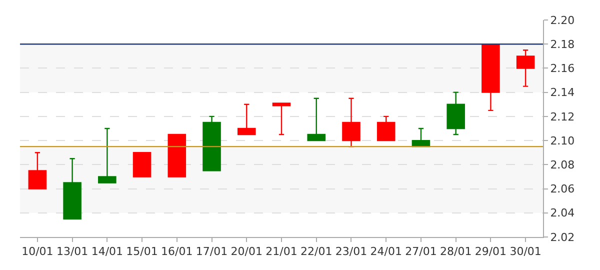 Image resolution: width=600 pixels, height=270 pixels. What do you see at coordinates (562, 165) in the screenshot?
I see `y-tick-label: 2.08` at bounding box center [562, 165].